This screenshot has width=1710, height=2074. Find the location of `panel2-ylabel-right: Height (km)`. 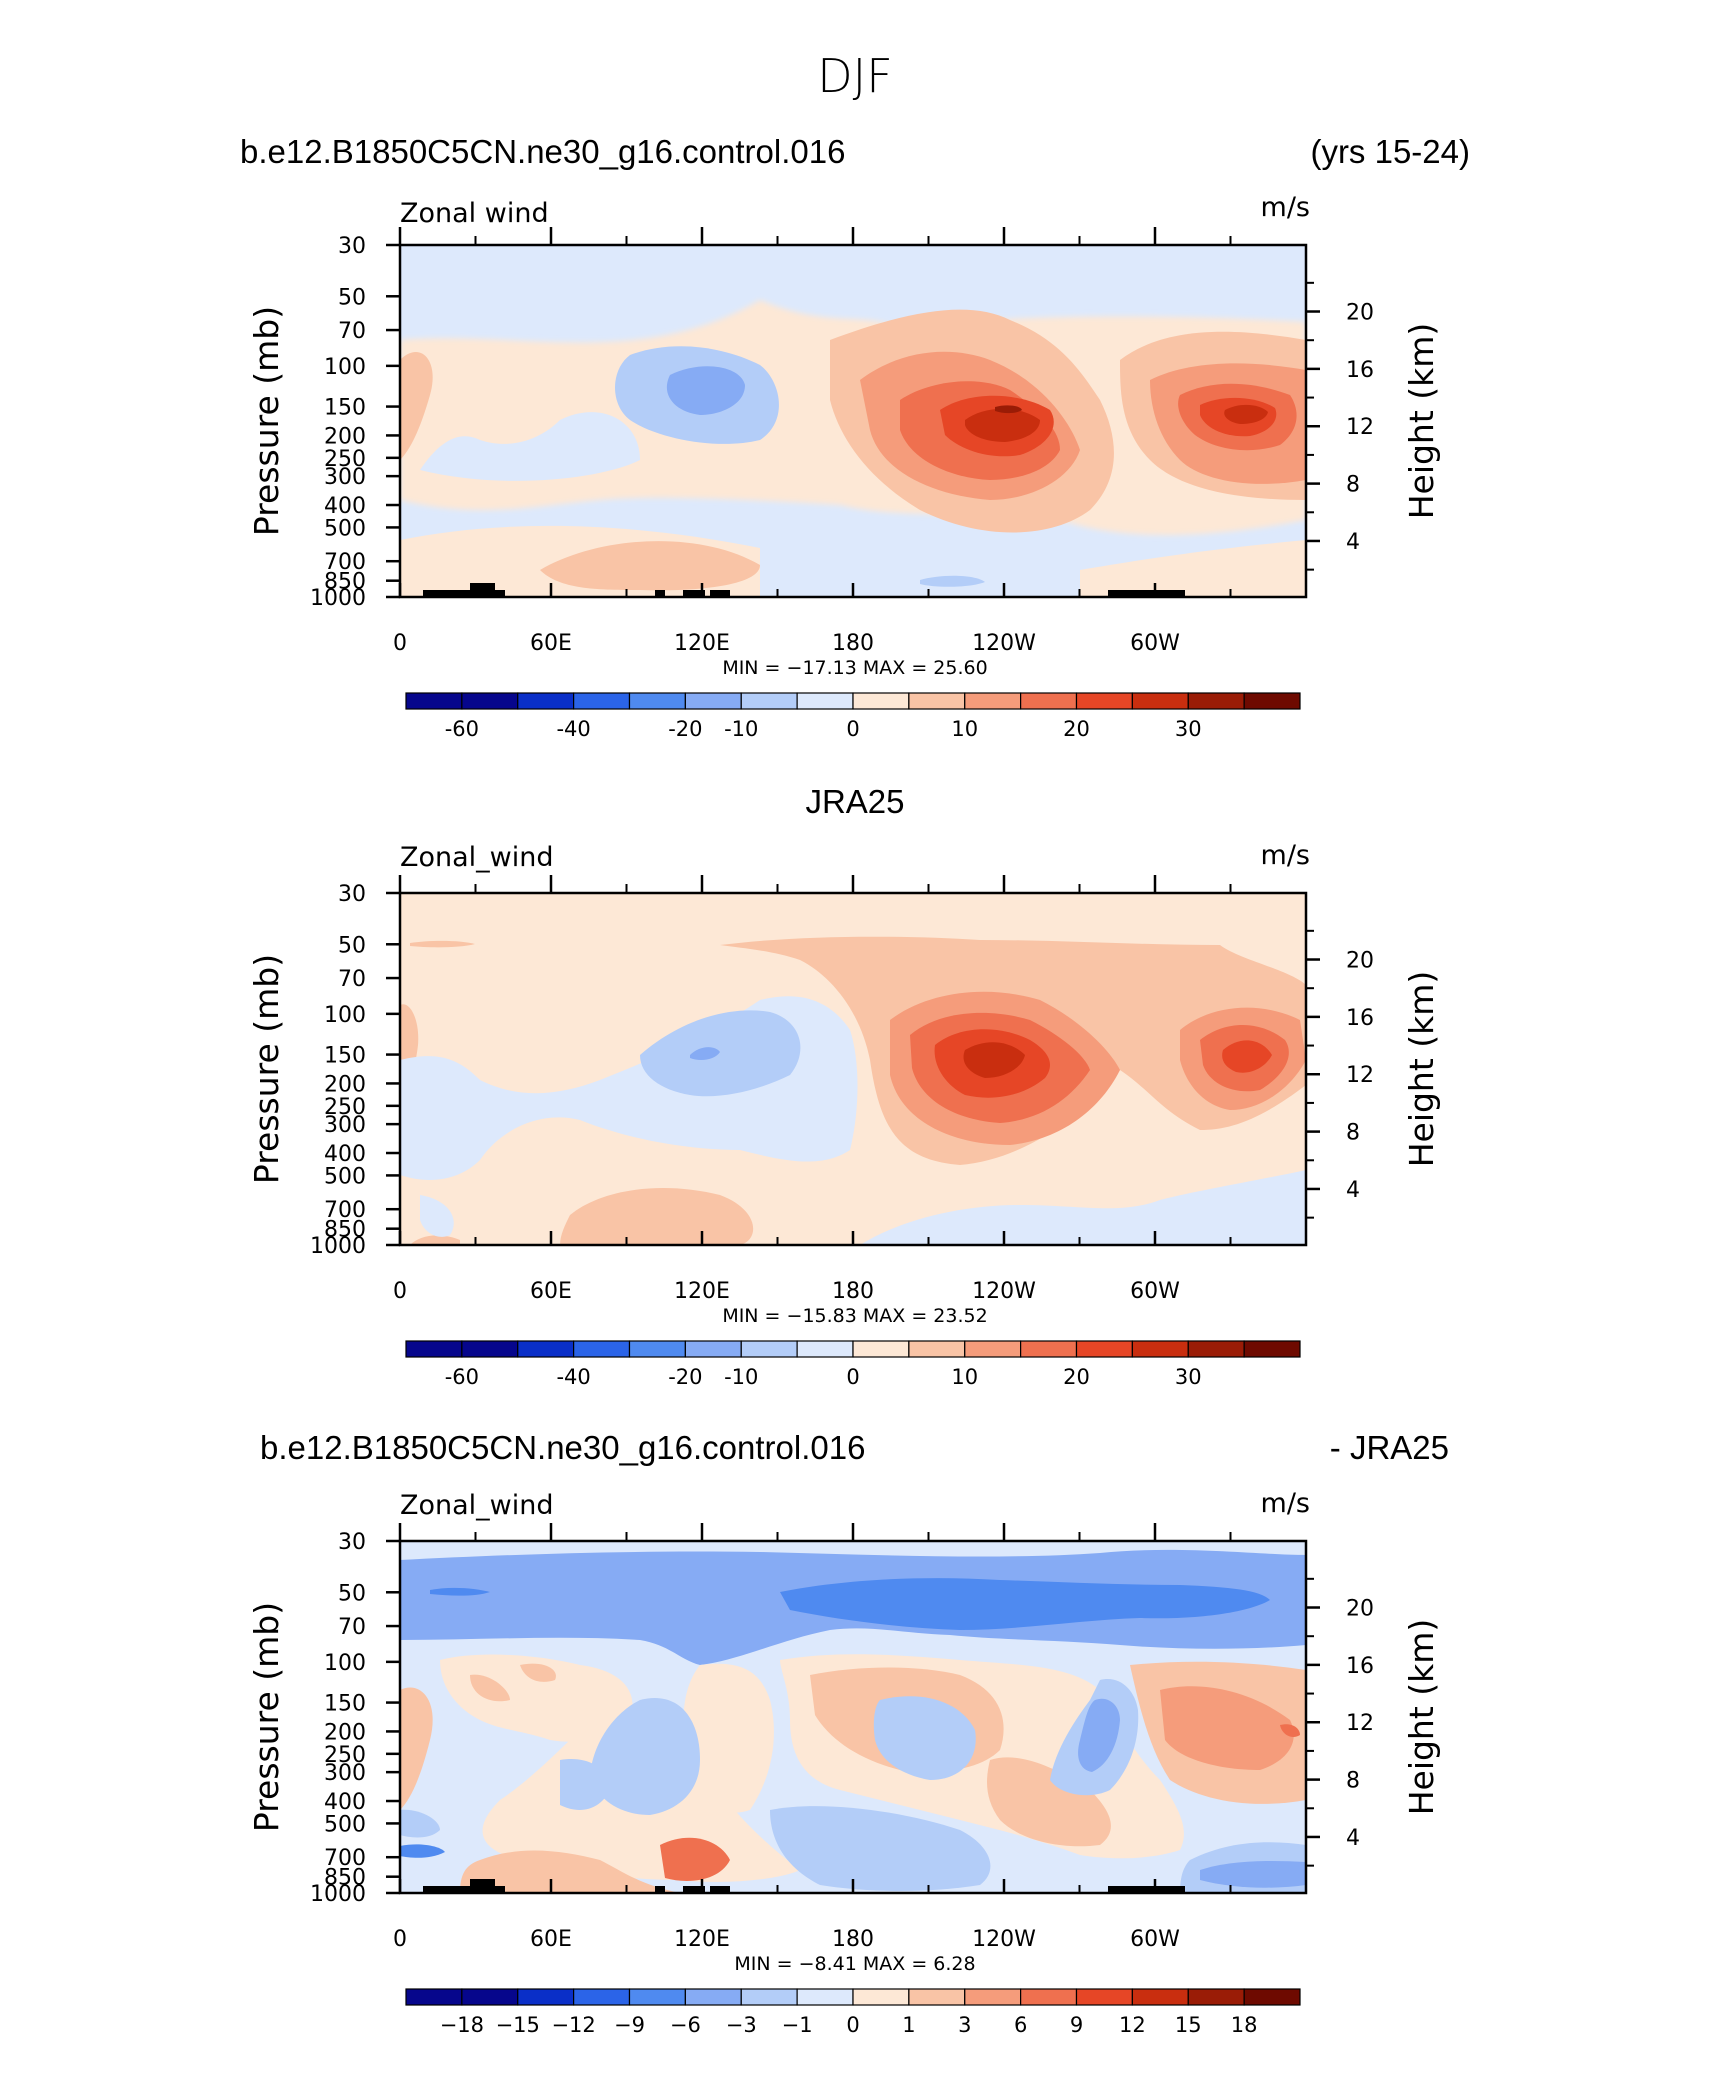

panel2-ylabel-right: Height (km) is located at coordinates (1421, 1069).